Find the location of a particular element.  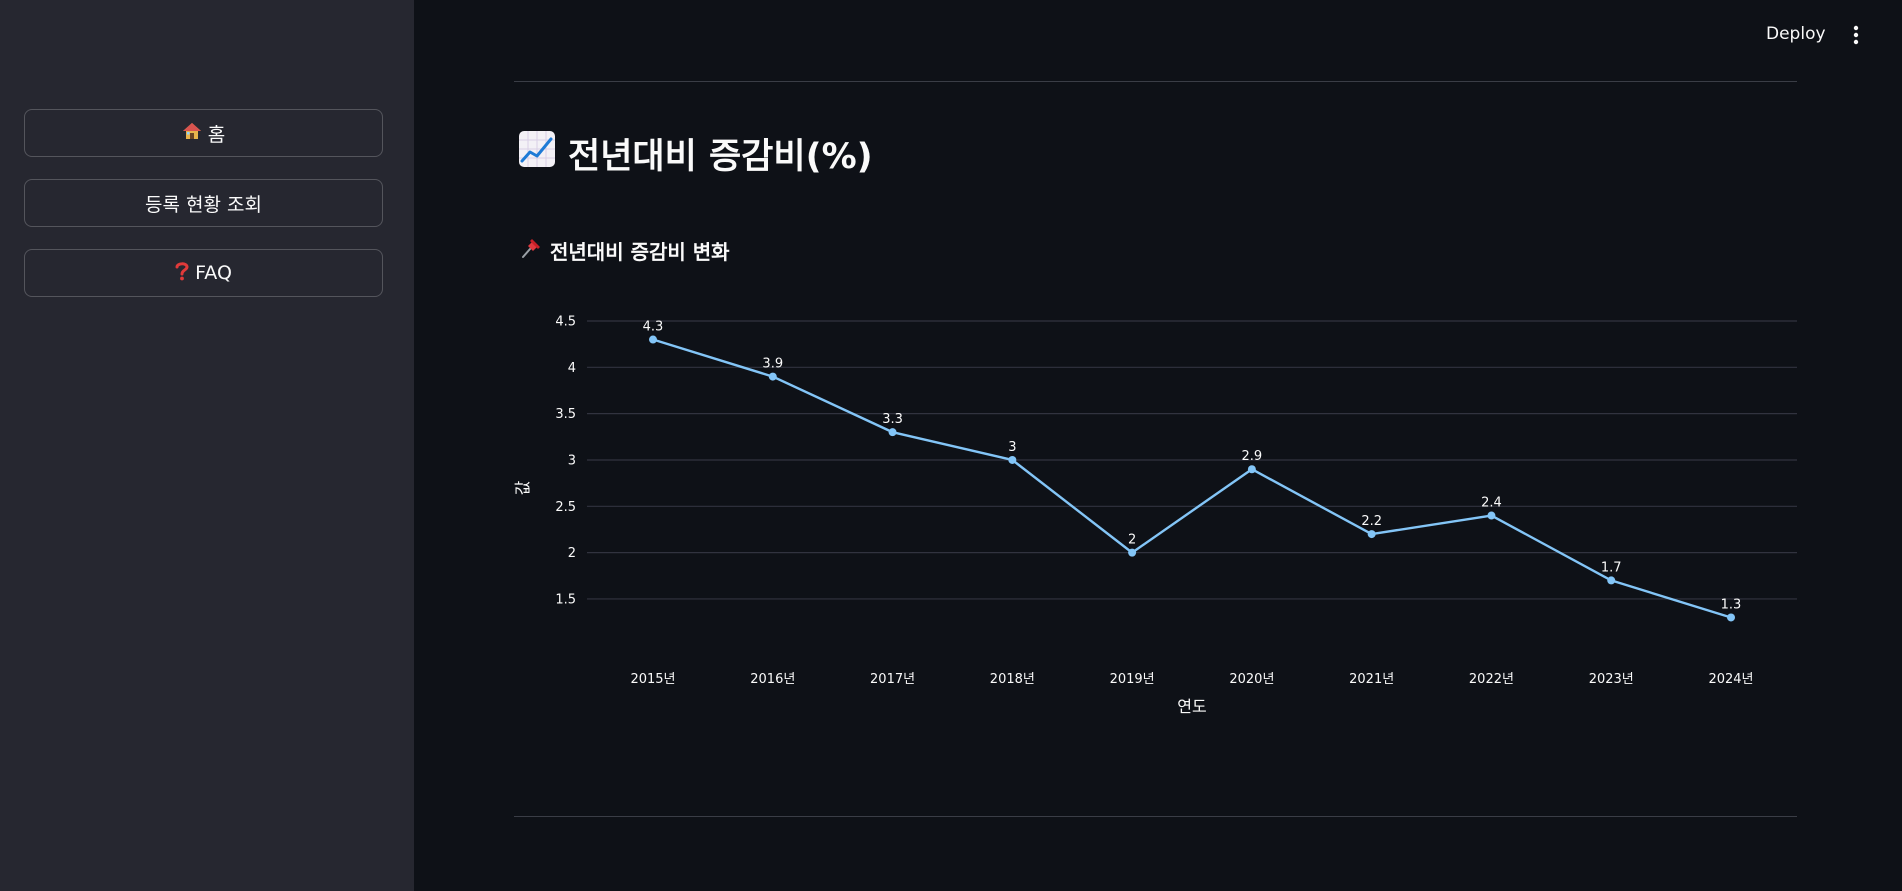

data-label: 2.4 is located at coordinates (1491, 503).